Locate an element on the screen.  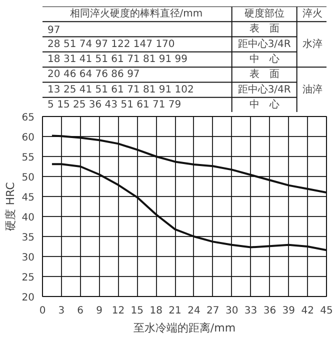
x-tick-label: 42 is located at coordinates (307, 311).